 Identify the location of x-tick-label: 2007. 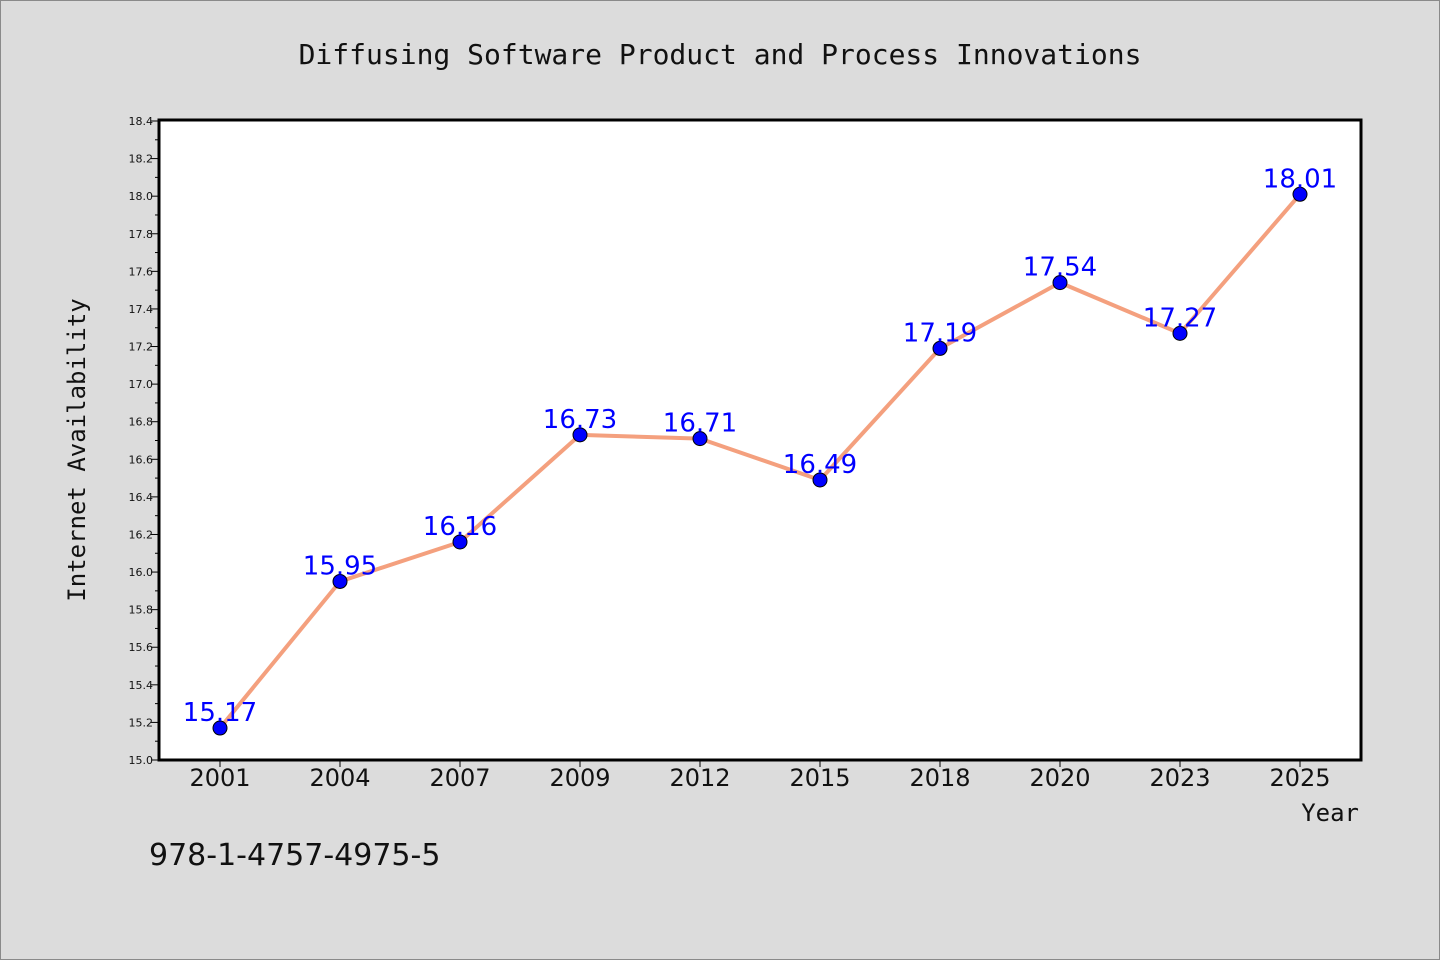
(459, 778).